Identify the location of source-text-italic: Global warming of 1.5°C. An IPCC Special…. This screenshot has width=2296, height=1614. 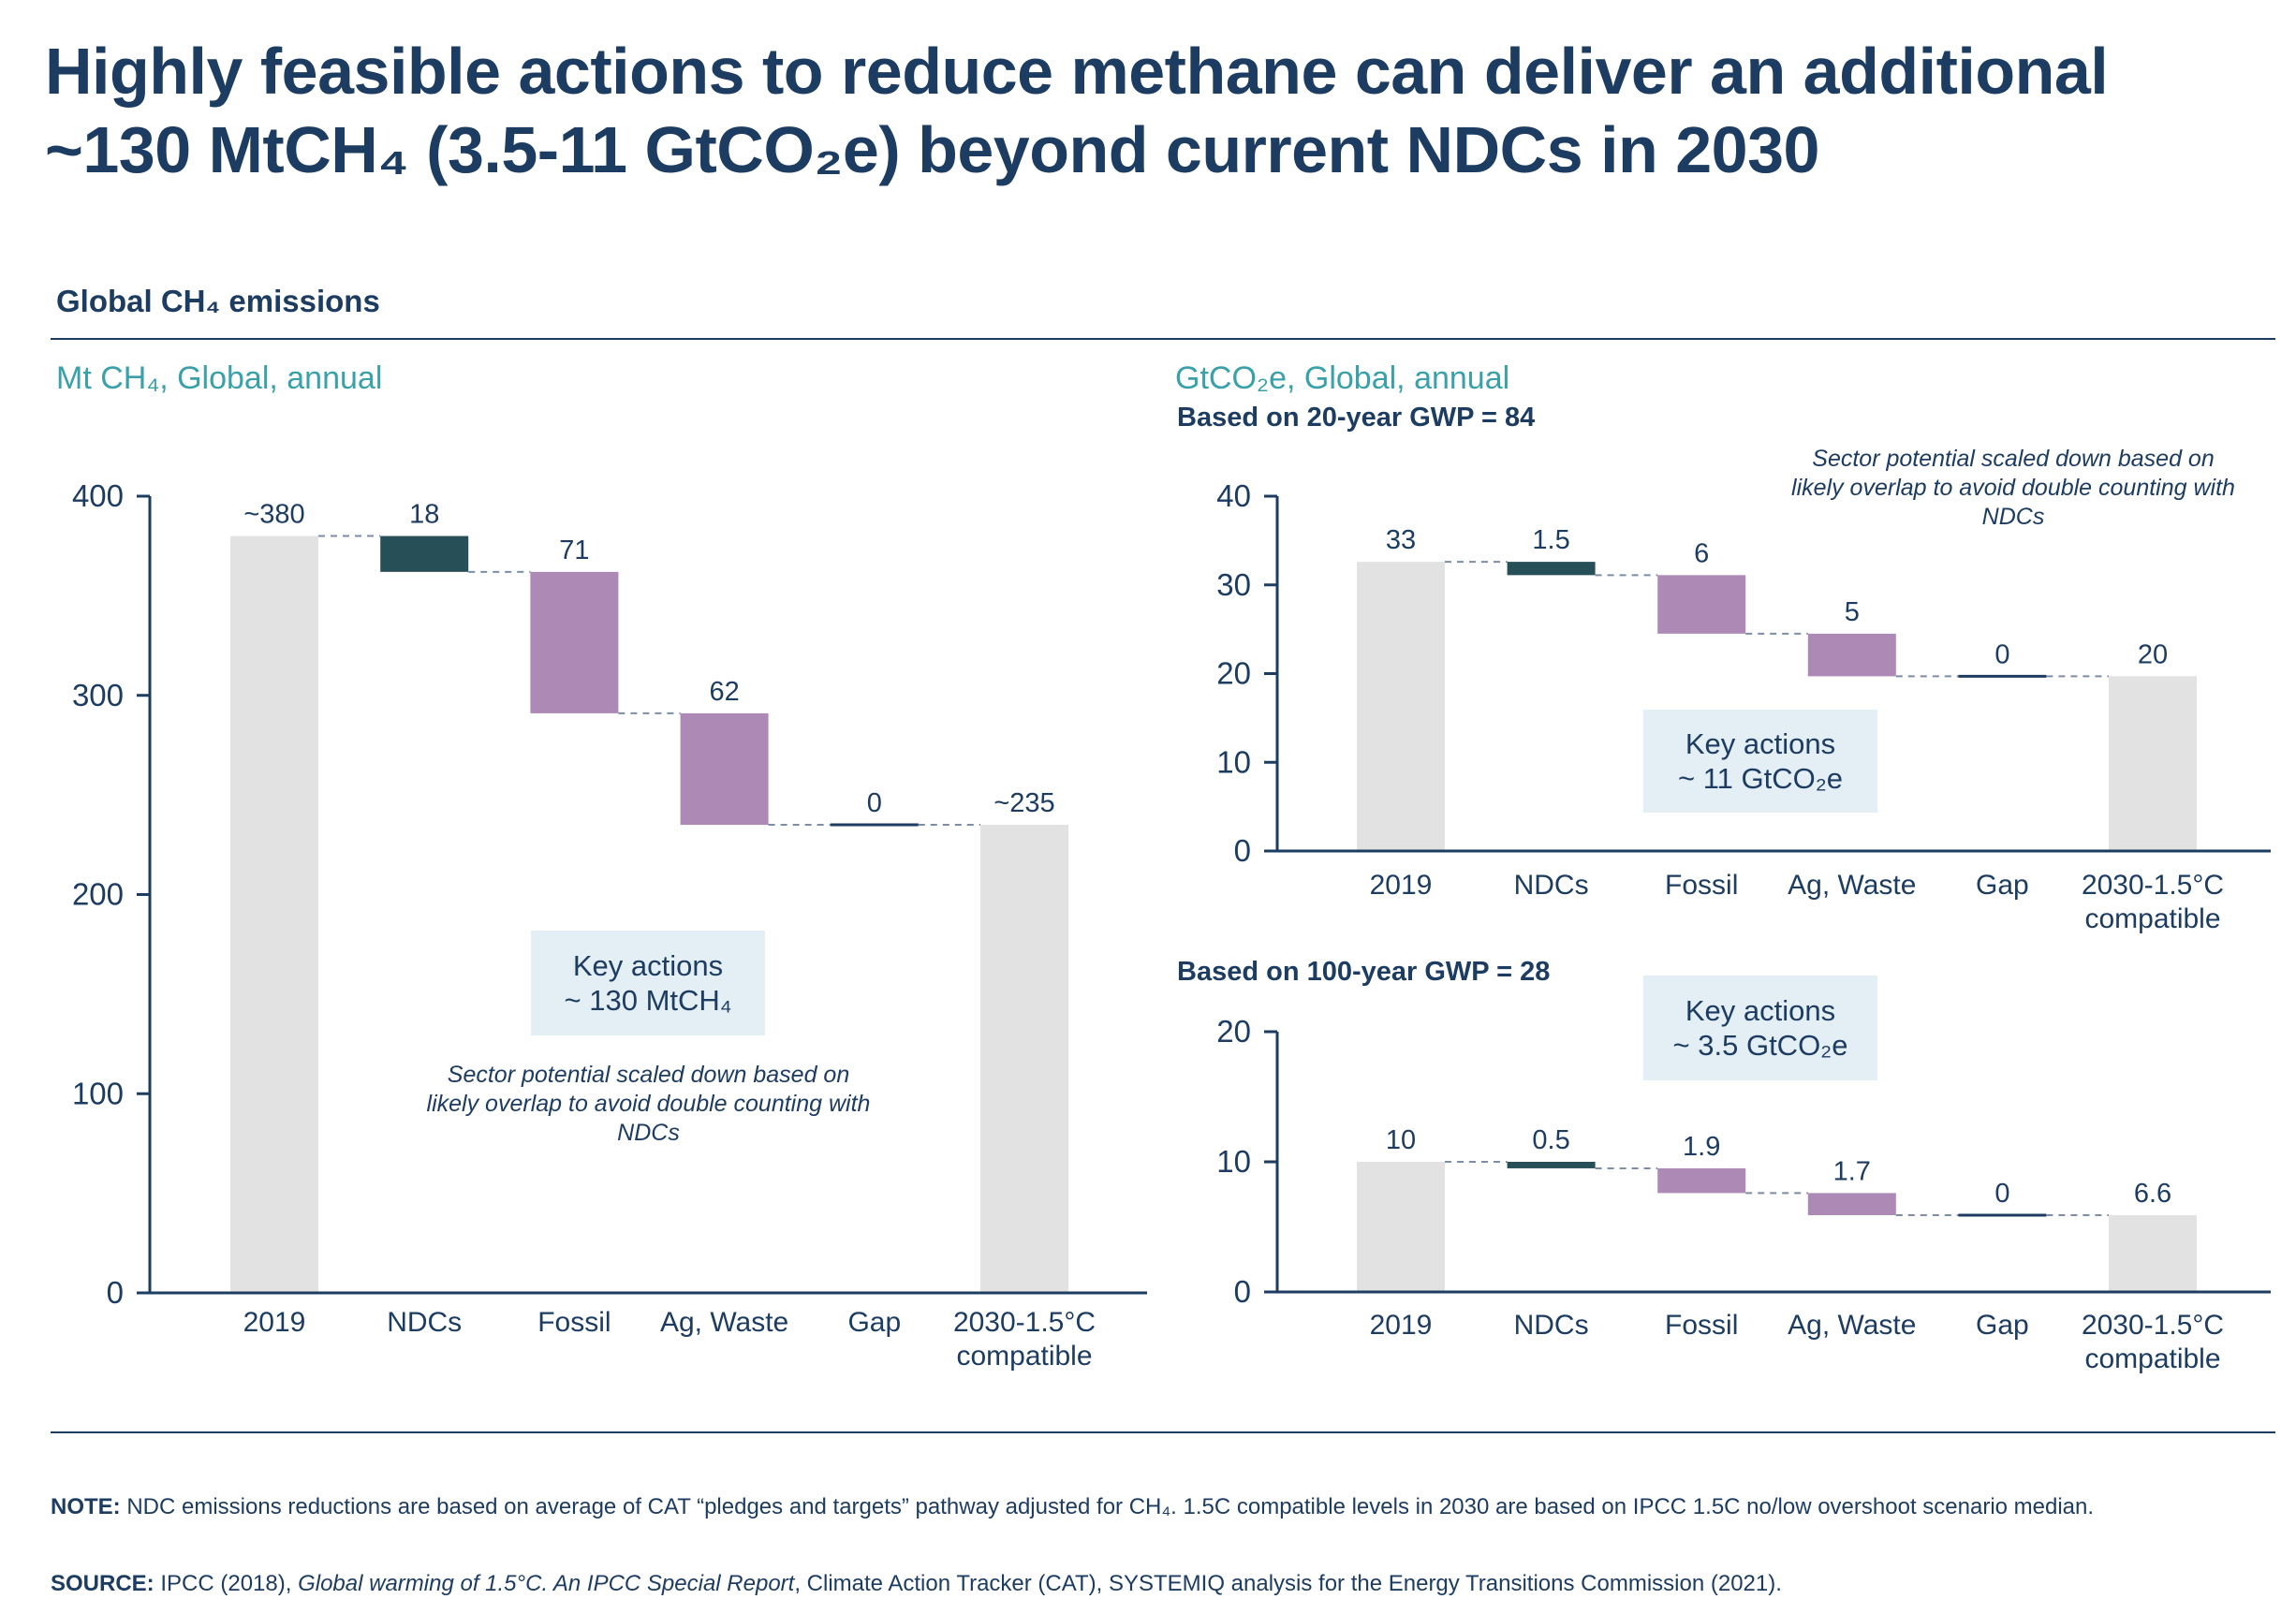
(546, 1584).